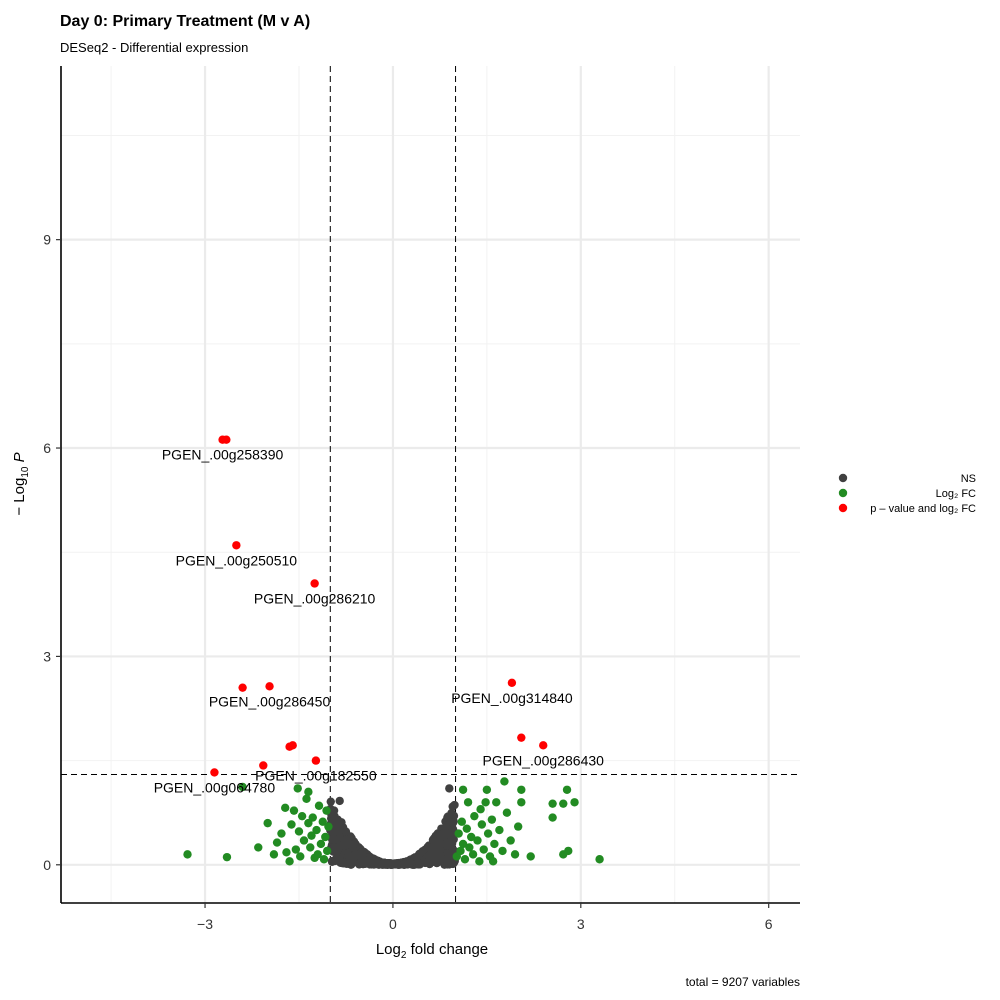 This screenshot has height=1000, width=1000. I want to click on chart-subtitle: DESeq2 - Differential expression, so click(154, 47).